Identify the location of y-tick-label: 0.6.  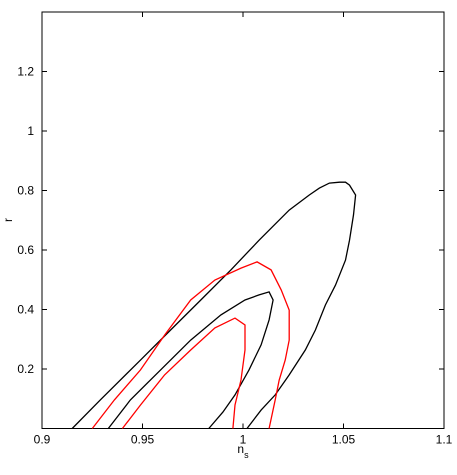
(25, 250).